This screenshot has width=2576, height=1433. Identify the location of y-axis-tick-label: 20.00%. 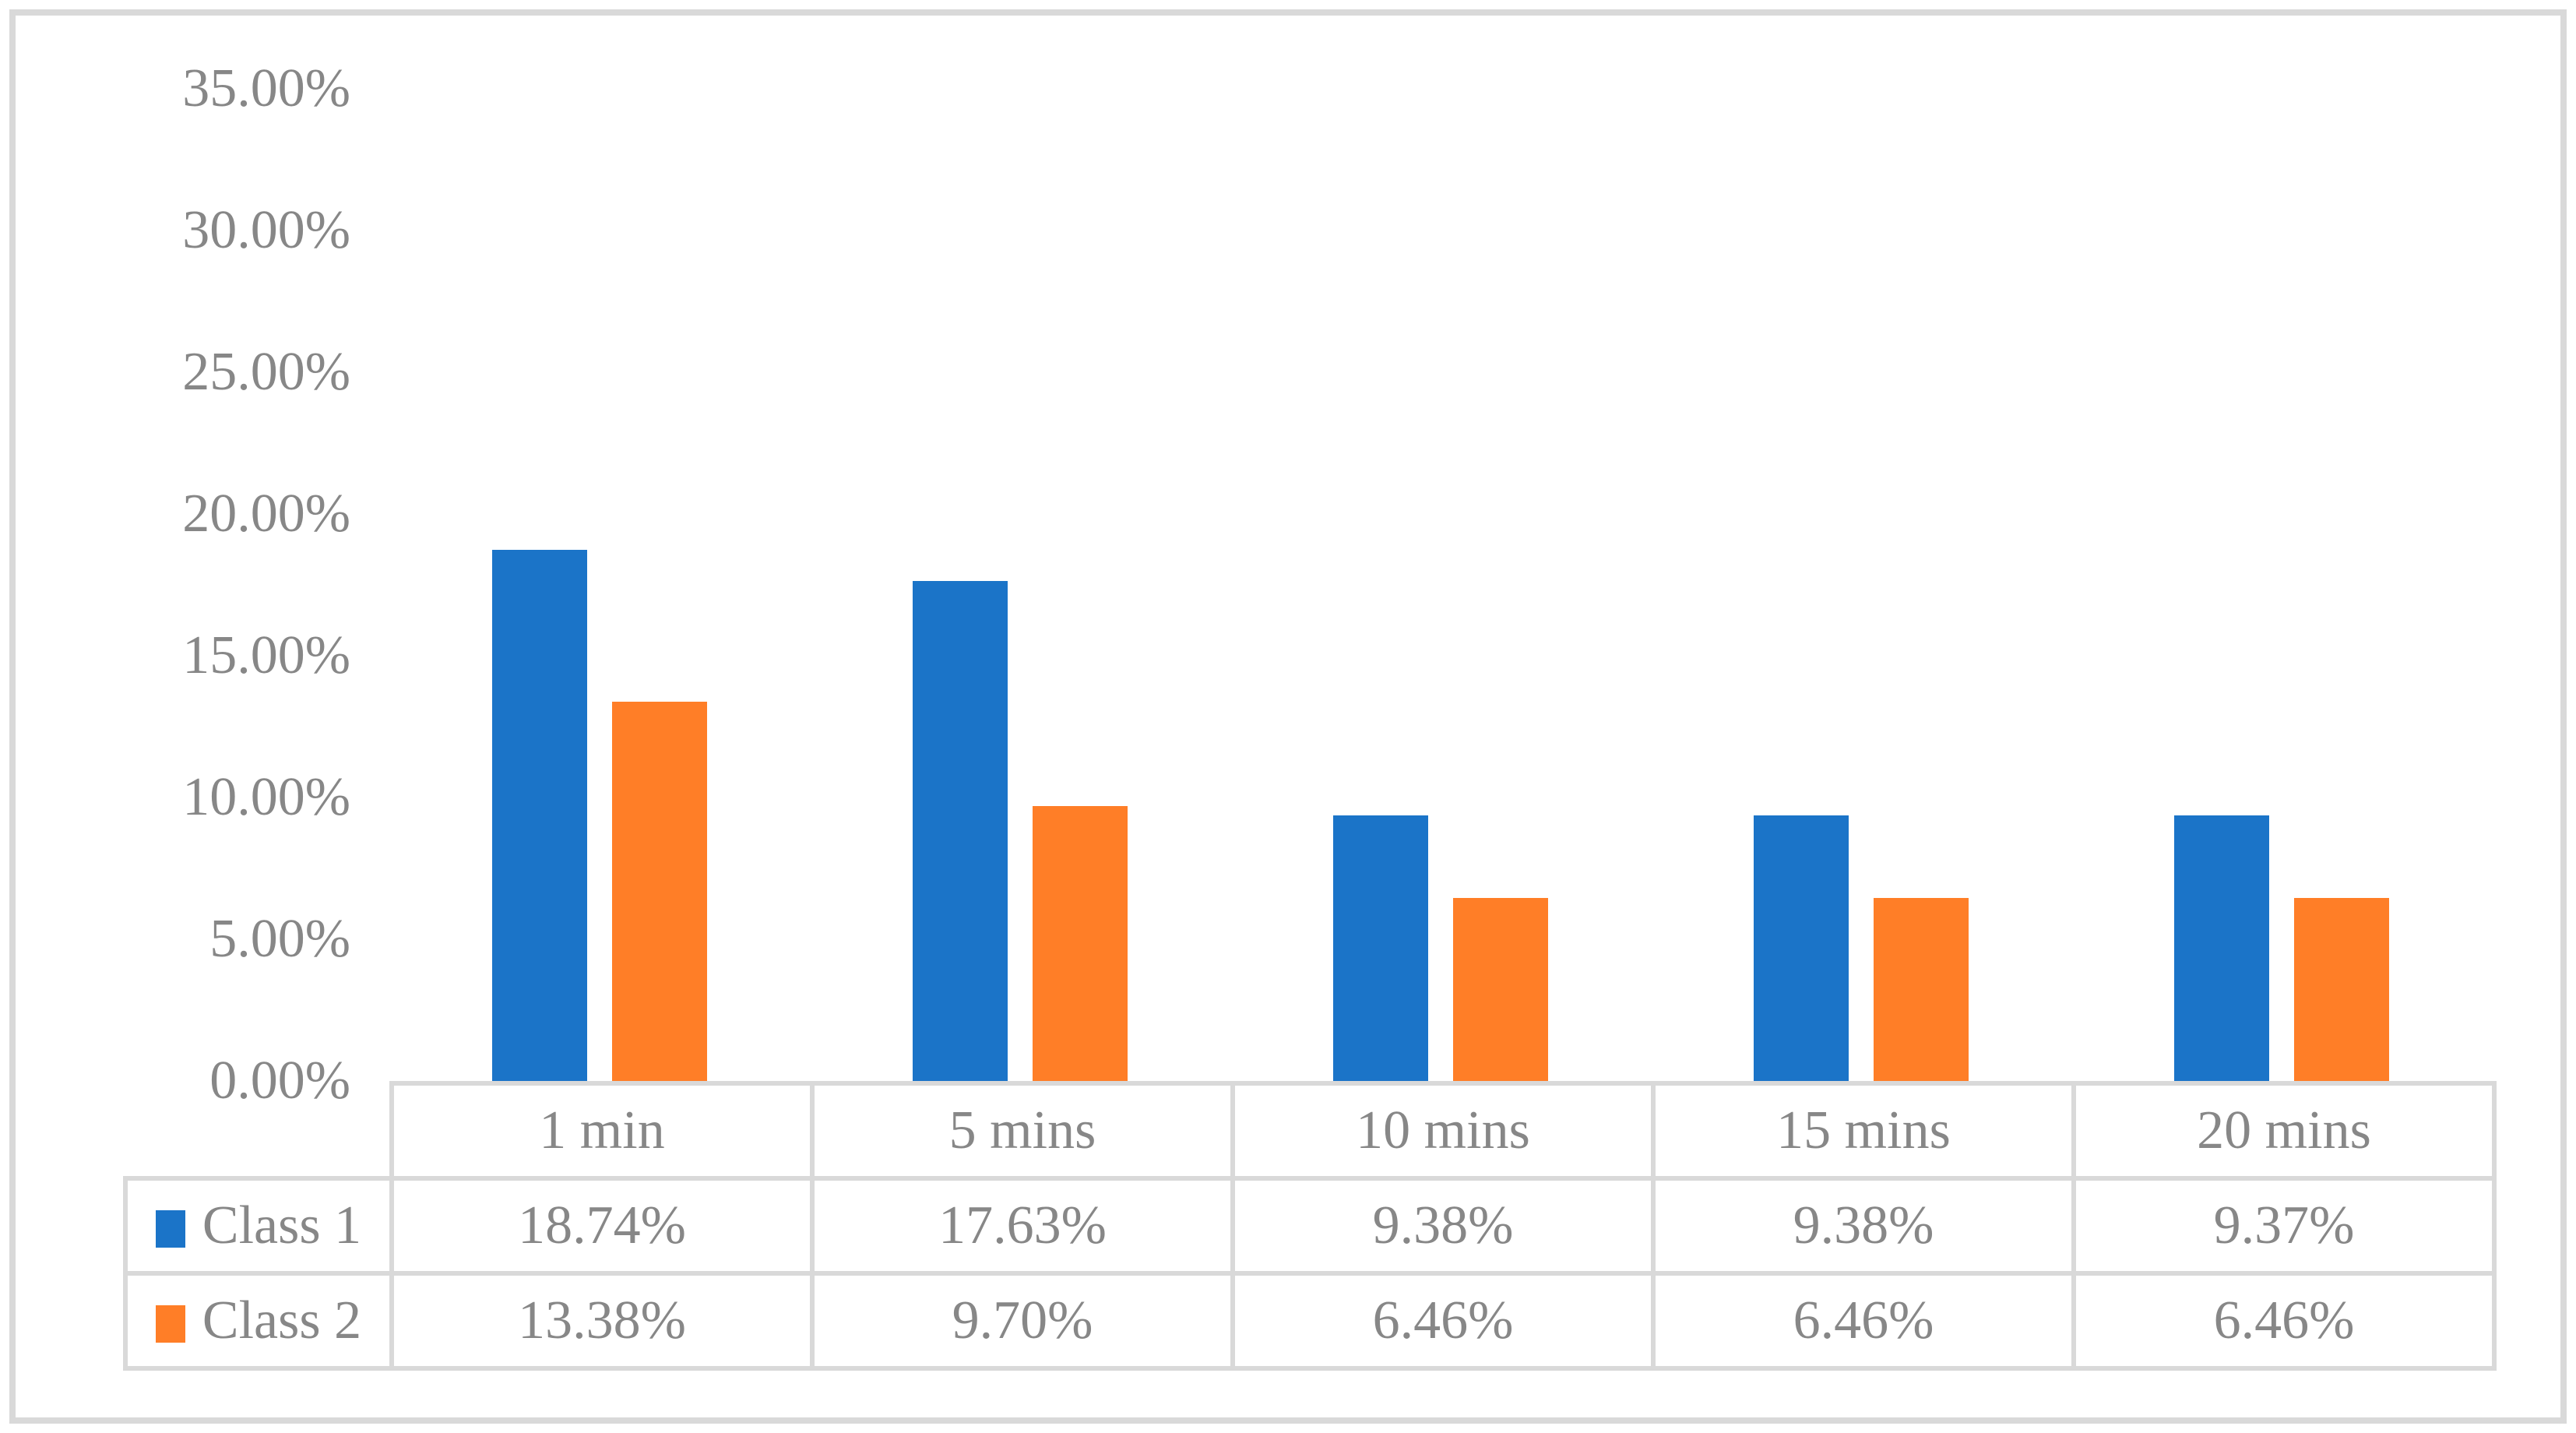
(266, 514).